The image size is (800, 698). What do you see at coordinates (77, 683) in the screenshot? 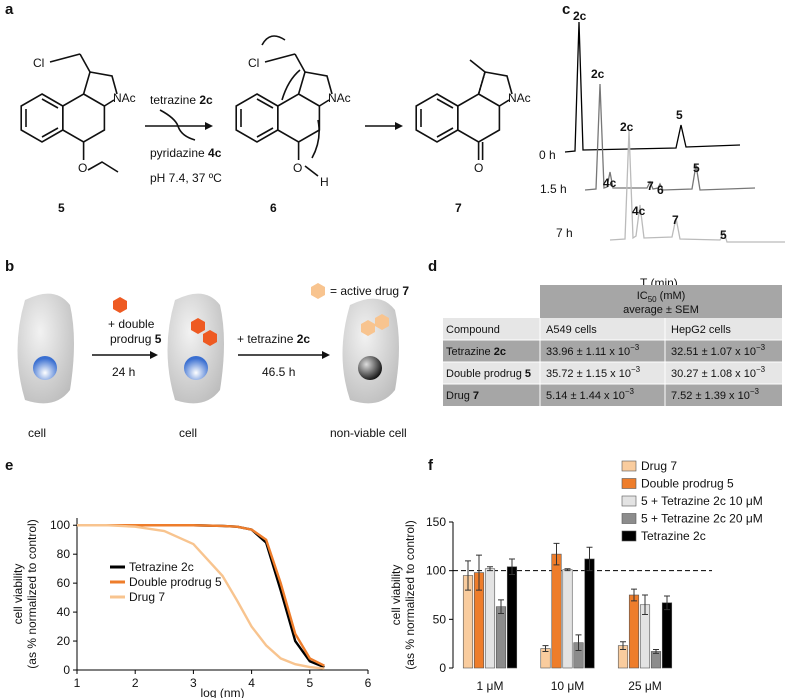
I see `x-tick-label: 1` at bounding box center [77, 683].